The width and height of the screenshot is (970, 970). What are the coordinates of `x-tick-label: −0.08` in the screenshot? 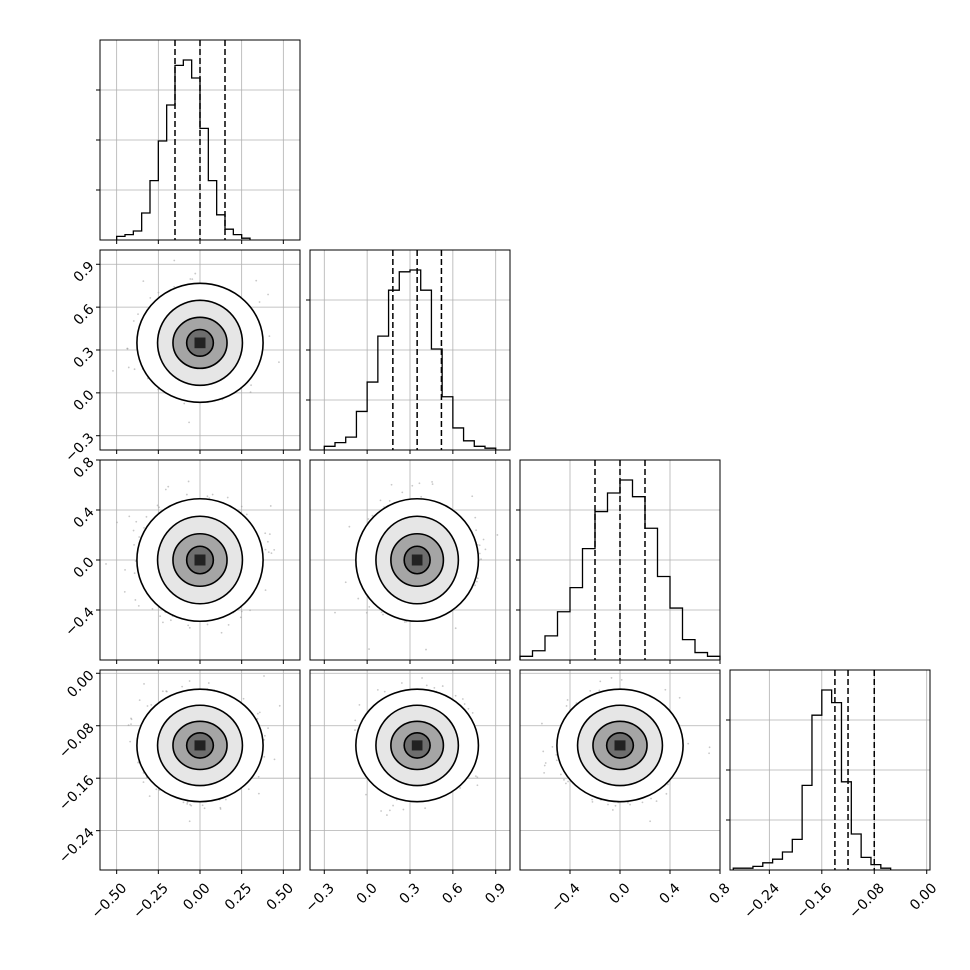 It's located at (867, 901).